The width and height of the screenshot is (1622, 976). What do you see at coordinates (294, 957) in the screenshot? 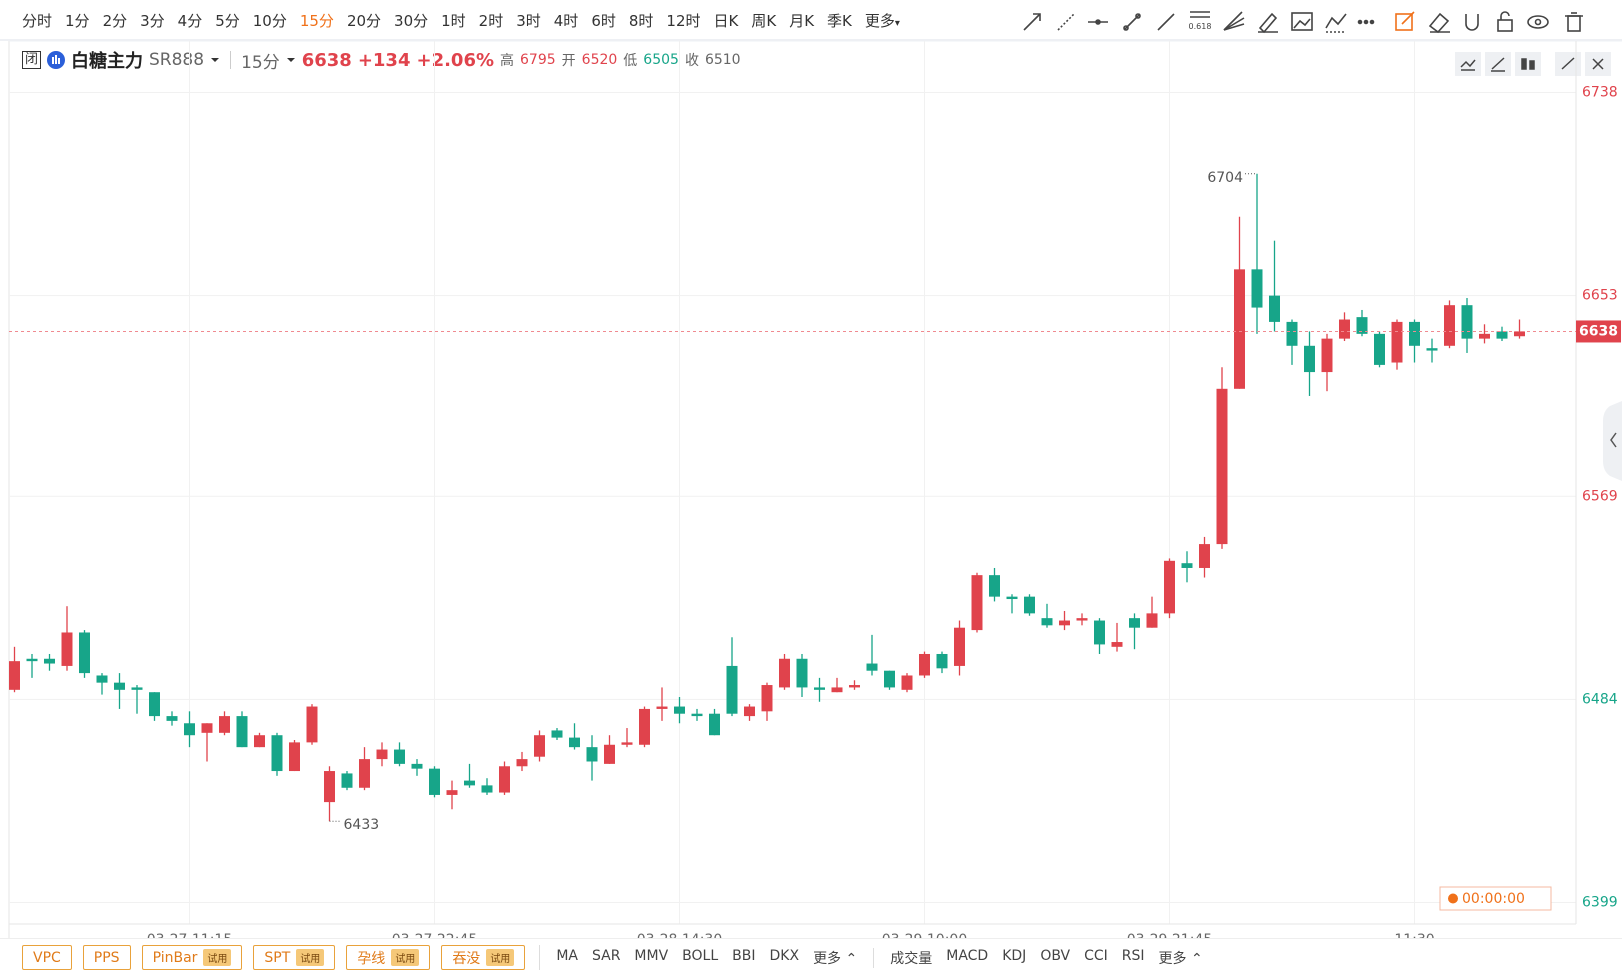
I see `pattern-button: SPT 试用` at bounding box center [294, 957].